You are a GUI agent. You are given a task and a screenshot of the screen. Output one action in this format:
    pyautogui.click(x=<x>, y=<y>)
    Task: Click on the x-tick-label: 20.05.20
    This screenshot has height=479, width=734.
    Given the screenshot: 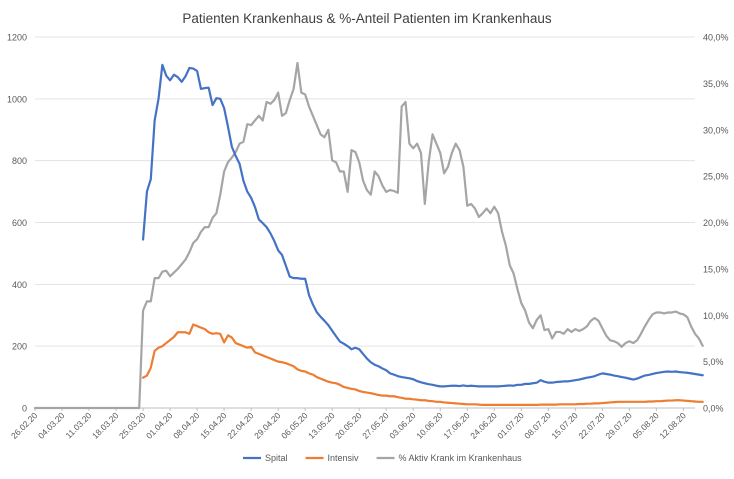 What is the action you would take?
    pyautogui.click(x=348, y=425)
    